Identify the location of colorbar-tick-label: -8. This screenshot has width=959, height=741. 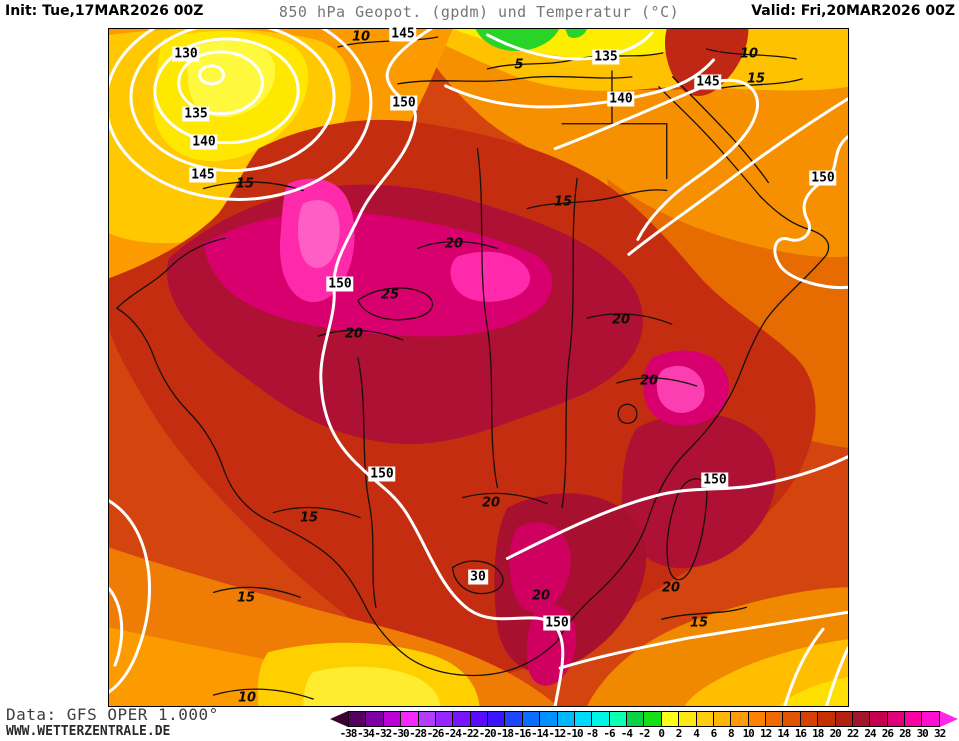
(591, 733).